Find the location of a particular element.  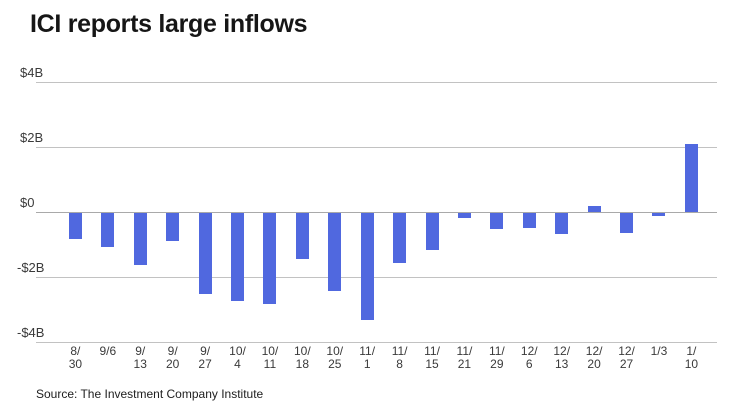

x-axis-tick-label: 9/ 27 is located at coordinates (205, 357).